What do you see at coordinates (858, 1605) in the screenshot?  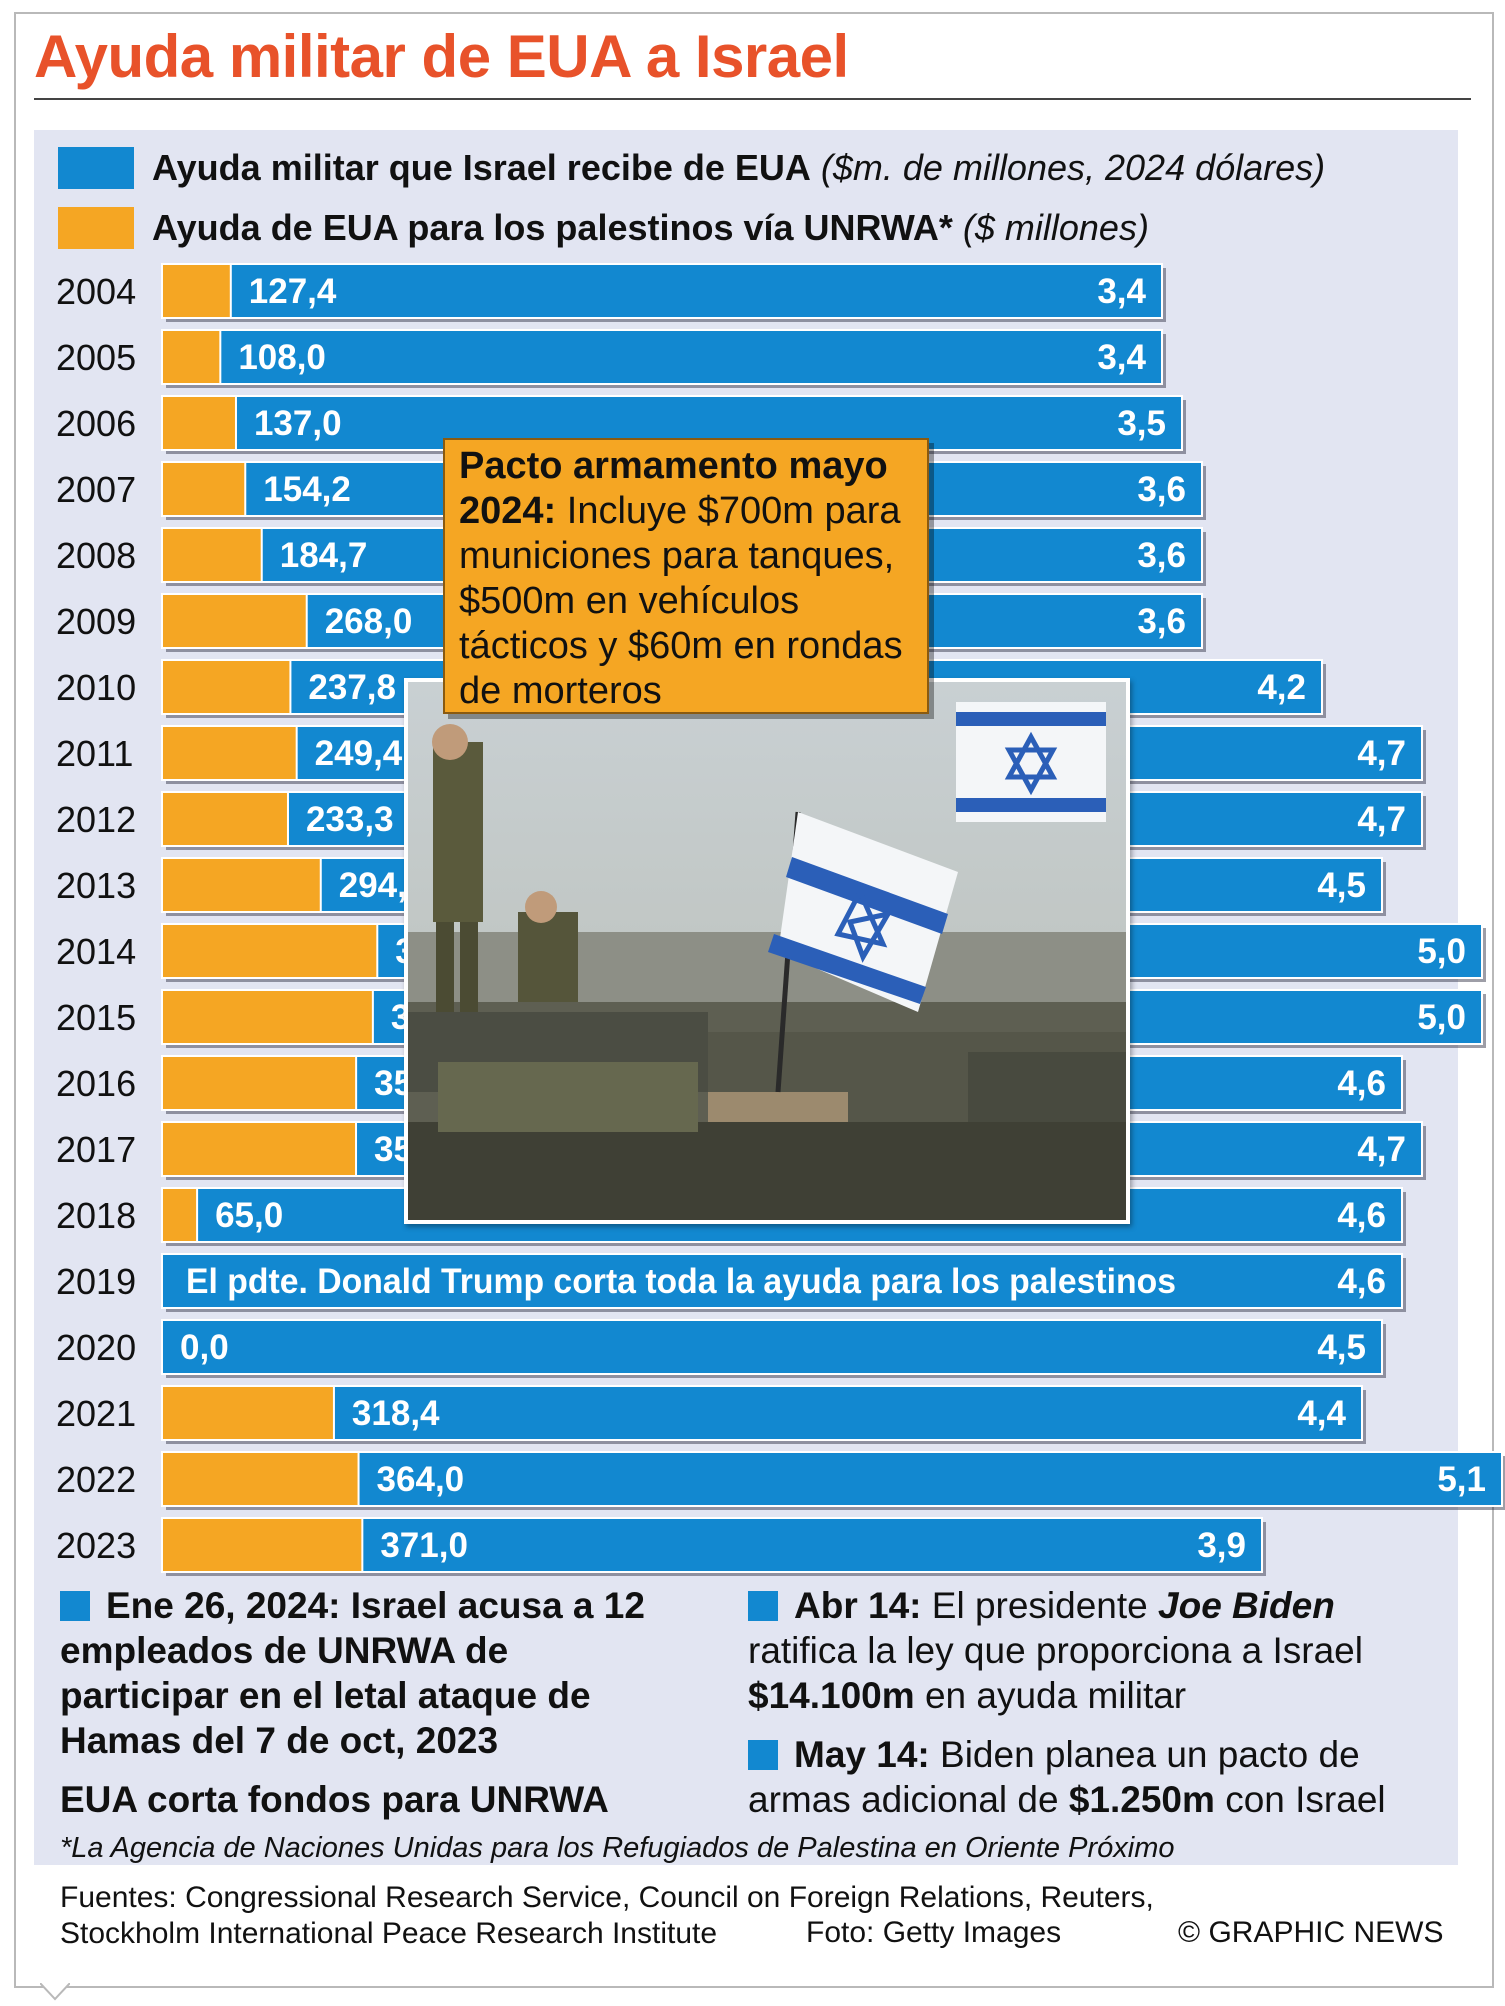 I see `note-apr-14-date: Abr 14:` at bounding box center [858, 1605].